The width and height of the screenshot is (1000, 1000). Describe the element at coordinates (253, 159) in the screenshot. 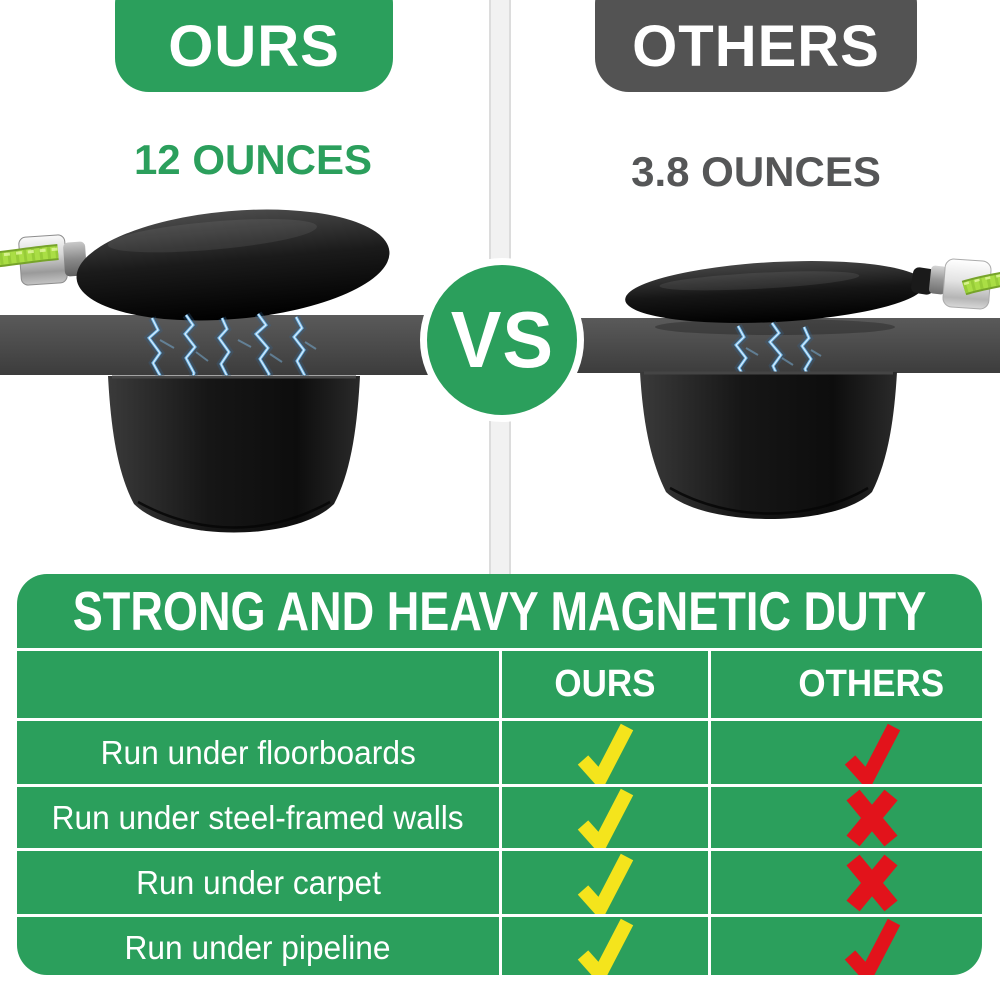

I see `ours-weight-label: 12 OUNCES` at that location.